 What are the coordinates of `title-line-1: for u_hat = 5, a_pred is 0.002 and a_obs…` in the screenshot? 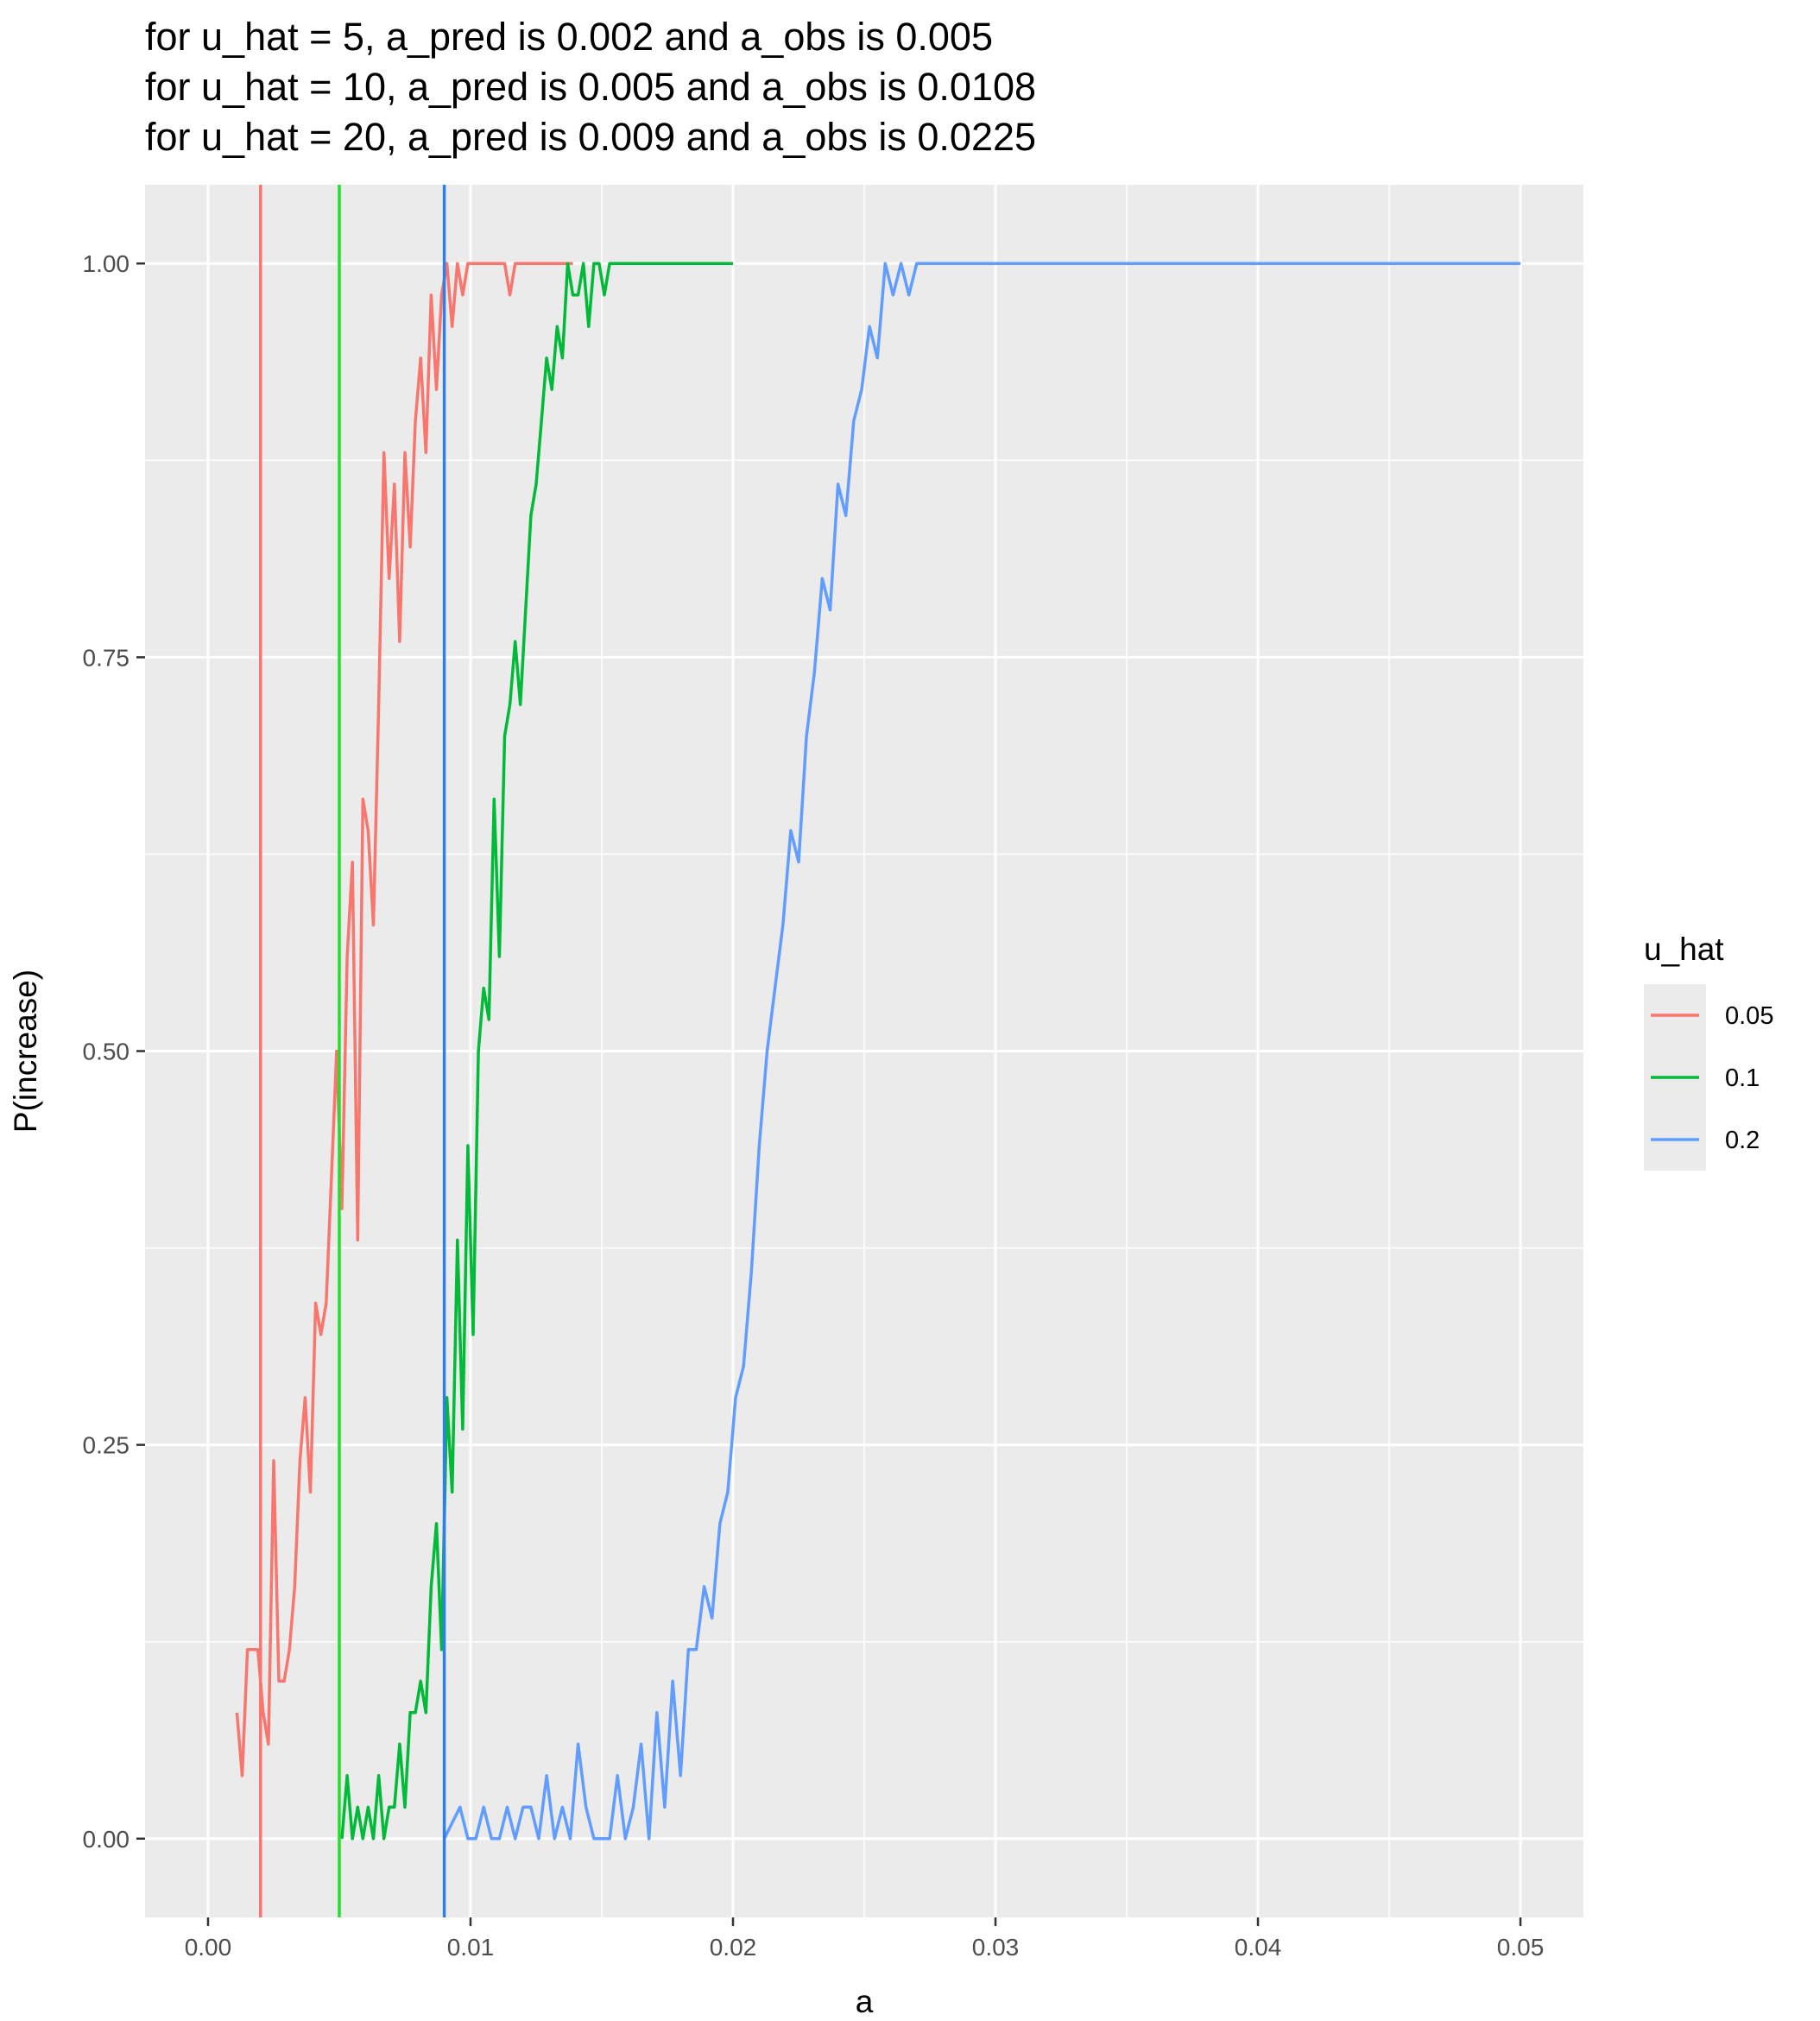 It's located at (569, 37).